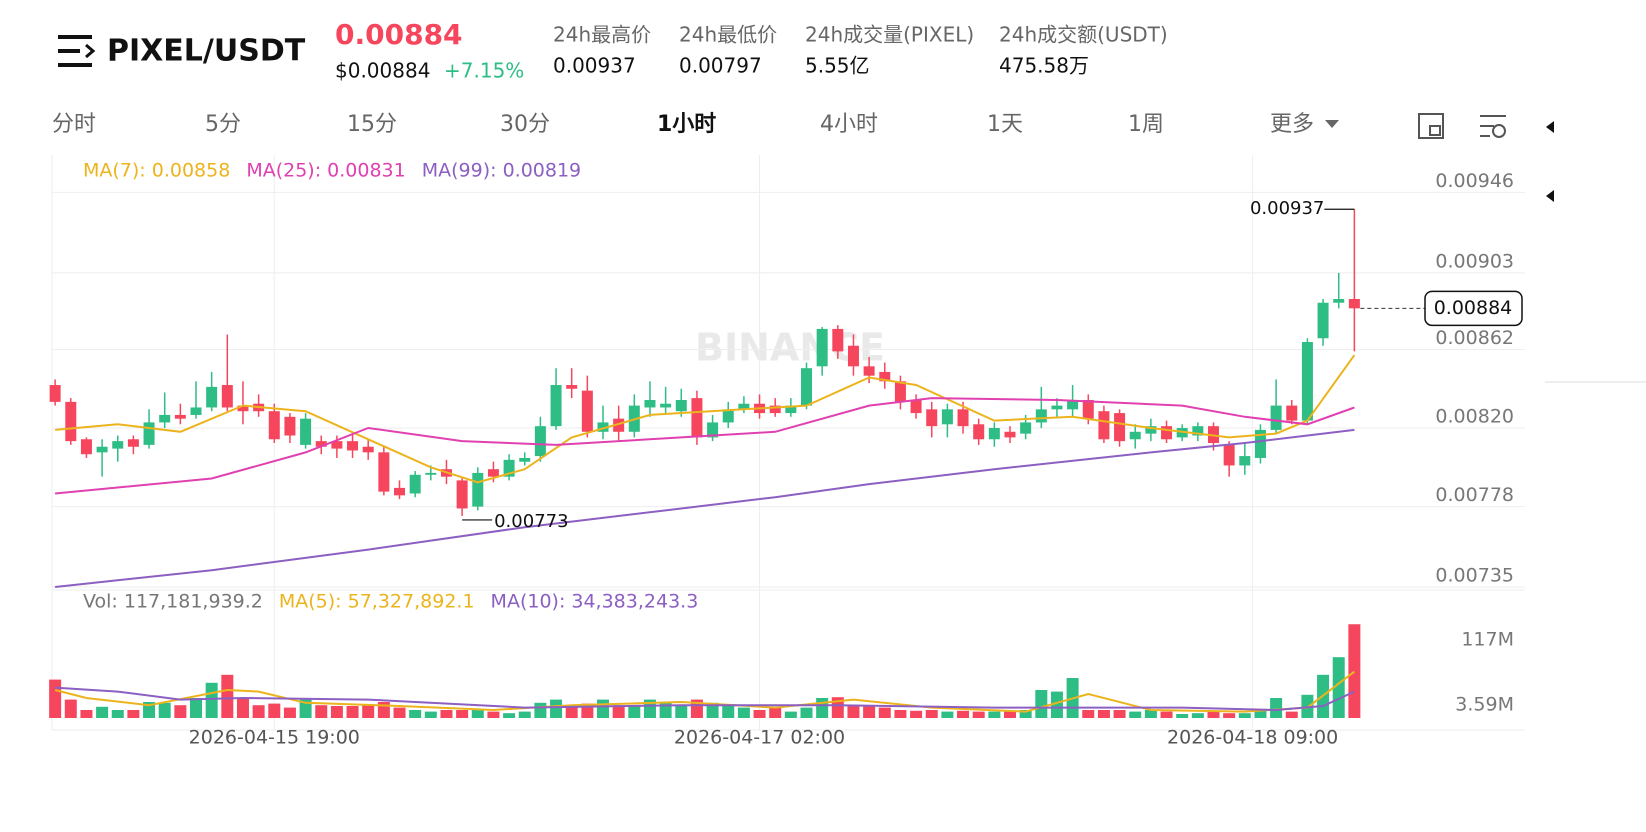 This screenshot has width=1646, height=832. I want to click on y-tick-label: 0.00778, so click(1474, 495).